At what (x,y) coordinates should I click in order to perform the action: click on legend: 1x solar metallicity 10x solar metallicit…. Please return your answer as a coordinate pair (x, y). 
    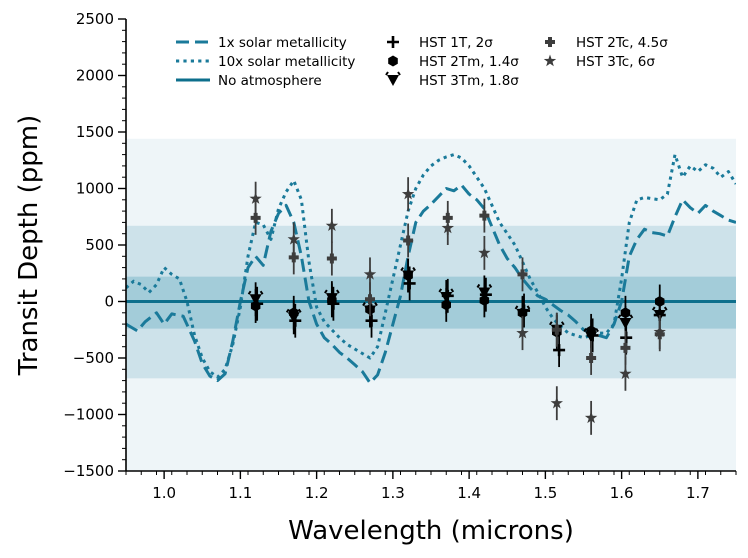
    Looking at the image, I should click on (422, 62).